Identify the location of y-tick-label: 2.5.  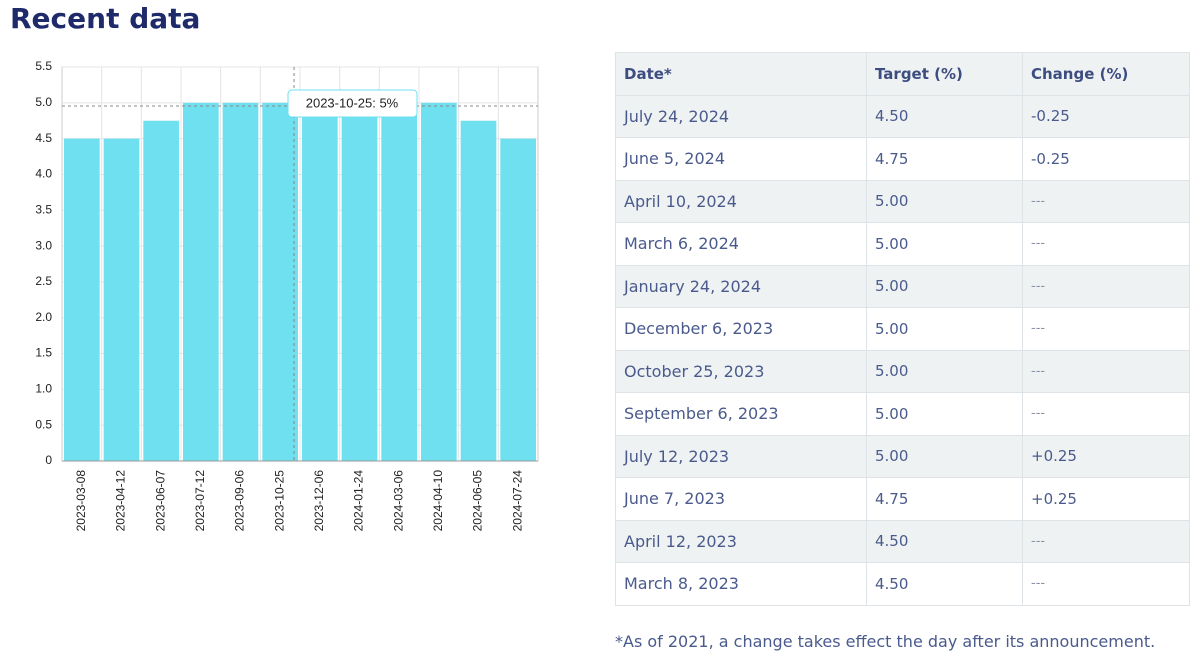
(43, 281).